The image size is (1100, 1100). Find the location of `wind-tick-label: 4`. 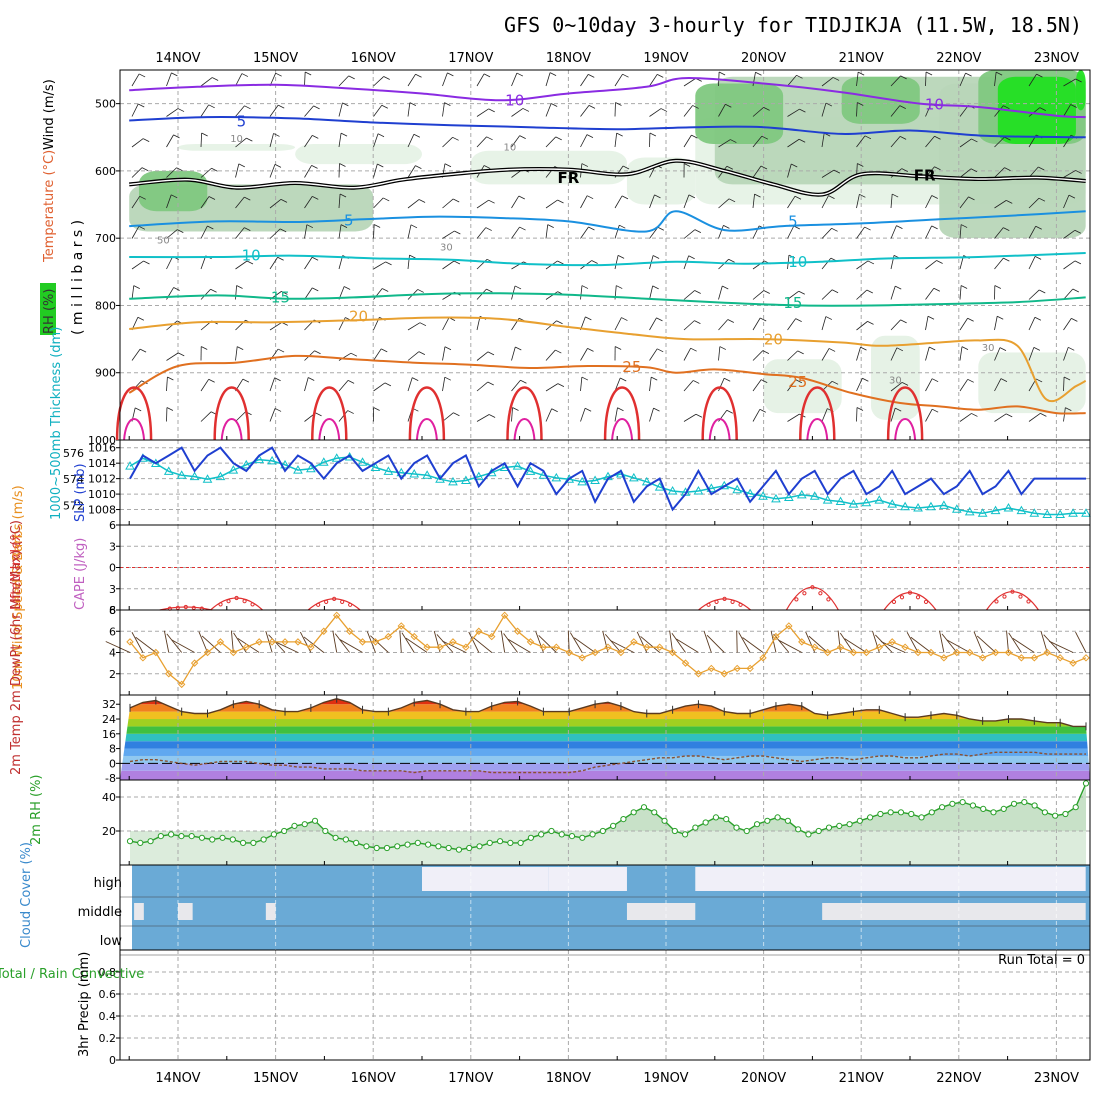

wind-tick-label: 4 is located at coordinates (112, 653).